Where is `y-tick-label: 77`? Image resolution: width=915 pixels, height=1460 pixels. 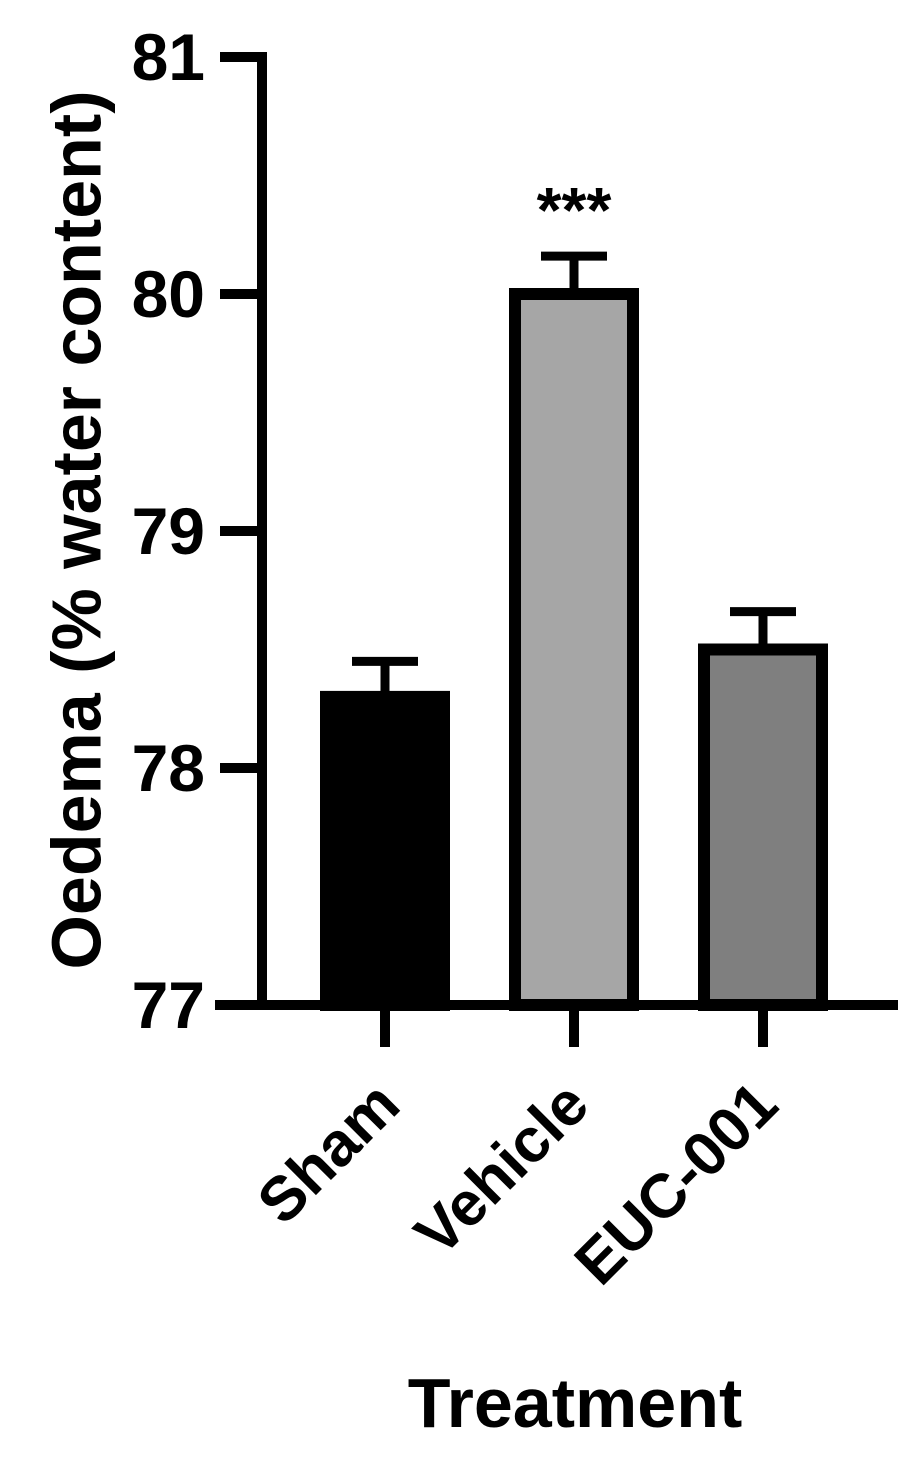
y-tick-label: 77 is located at coordinates (168, 1005).